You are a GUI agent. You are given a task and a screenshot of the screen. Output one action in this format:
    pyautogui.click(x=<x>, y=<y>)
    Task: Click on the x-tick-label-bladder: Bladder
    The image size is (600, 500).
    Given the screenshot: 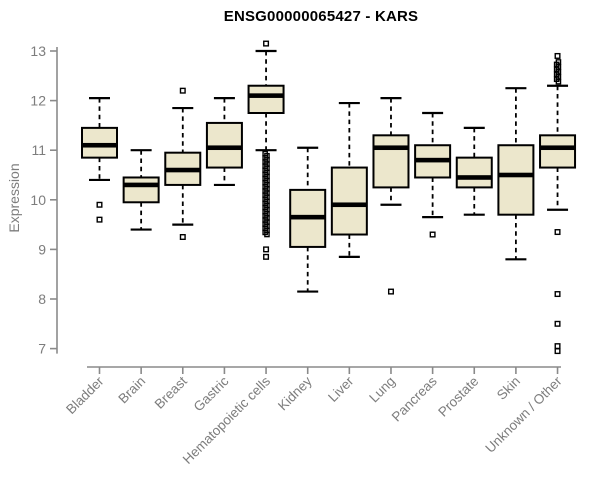 What is the action you would take?
    pyautogui.click(x=85, y=395)
    